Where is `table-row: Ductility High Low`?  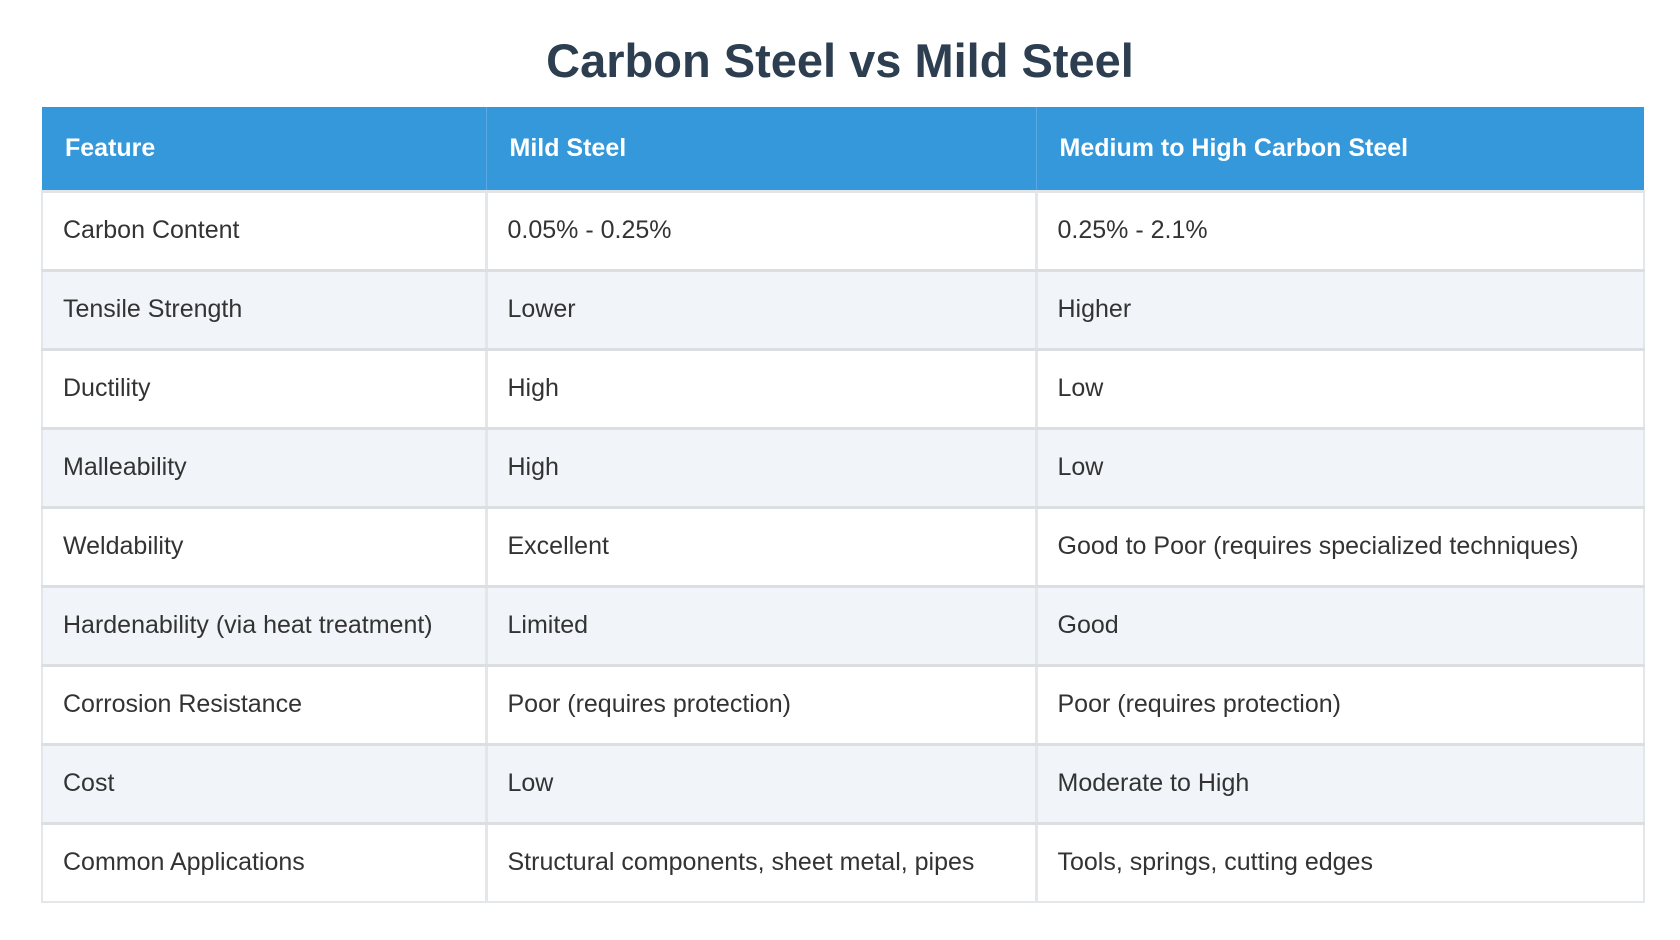
table-row: Ductility High Low is located at coordinates (843, 389).